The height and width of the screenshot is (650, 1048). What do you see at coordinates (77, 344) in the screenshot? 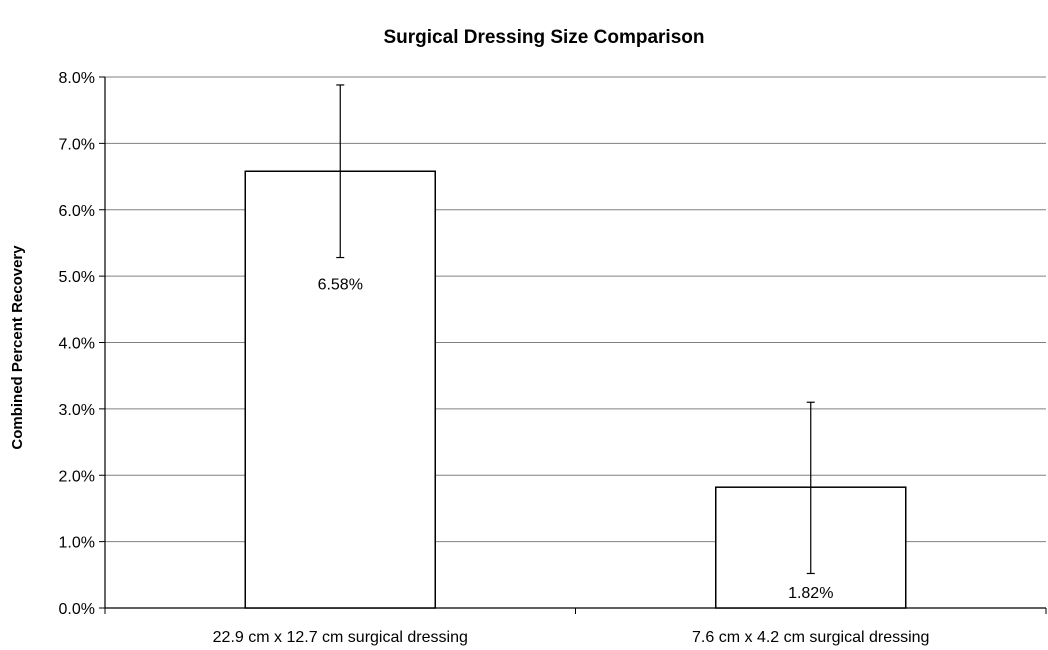
I see `y-tick-label: 4.0%` at bounding box center [77, 344].